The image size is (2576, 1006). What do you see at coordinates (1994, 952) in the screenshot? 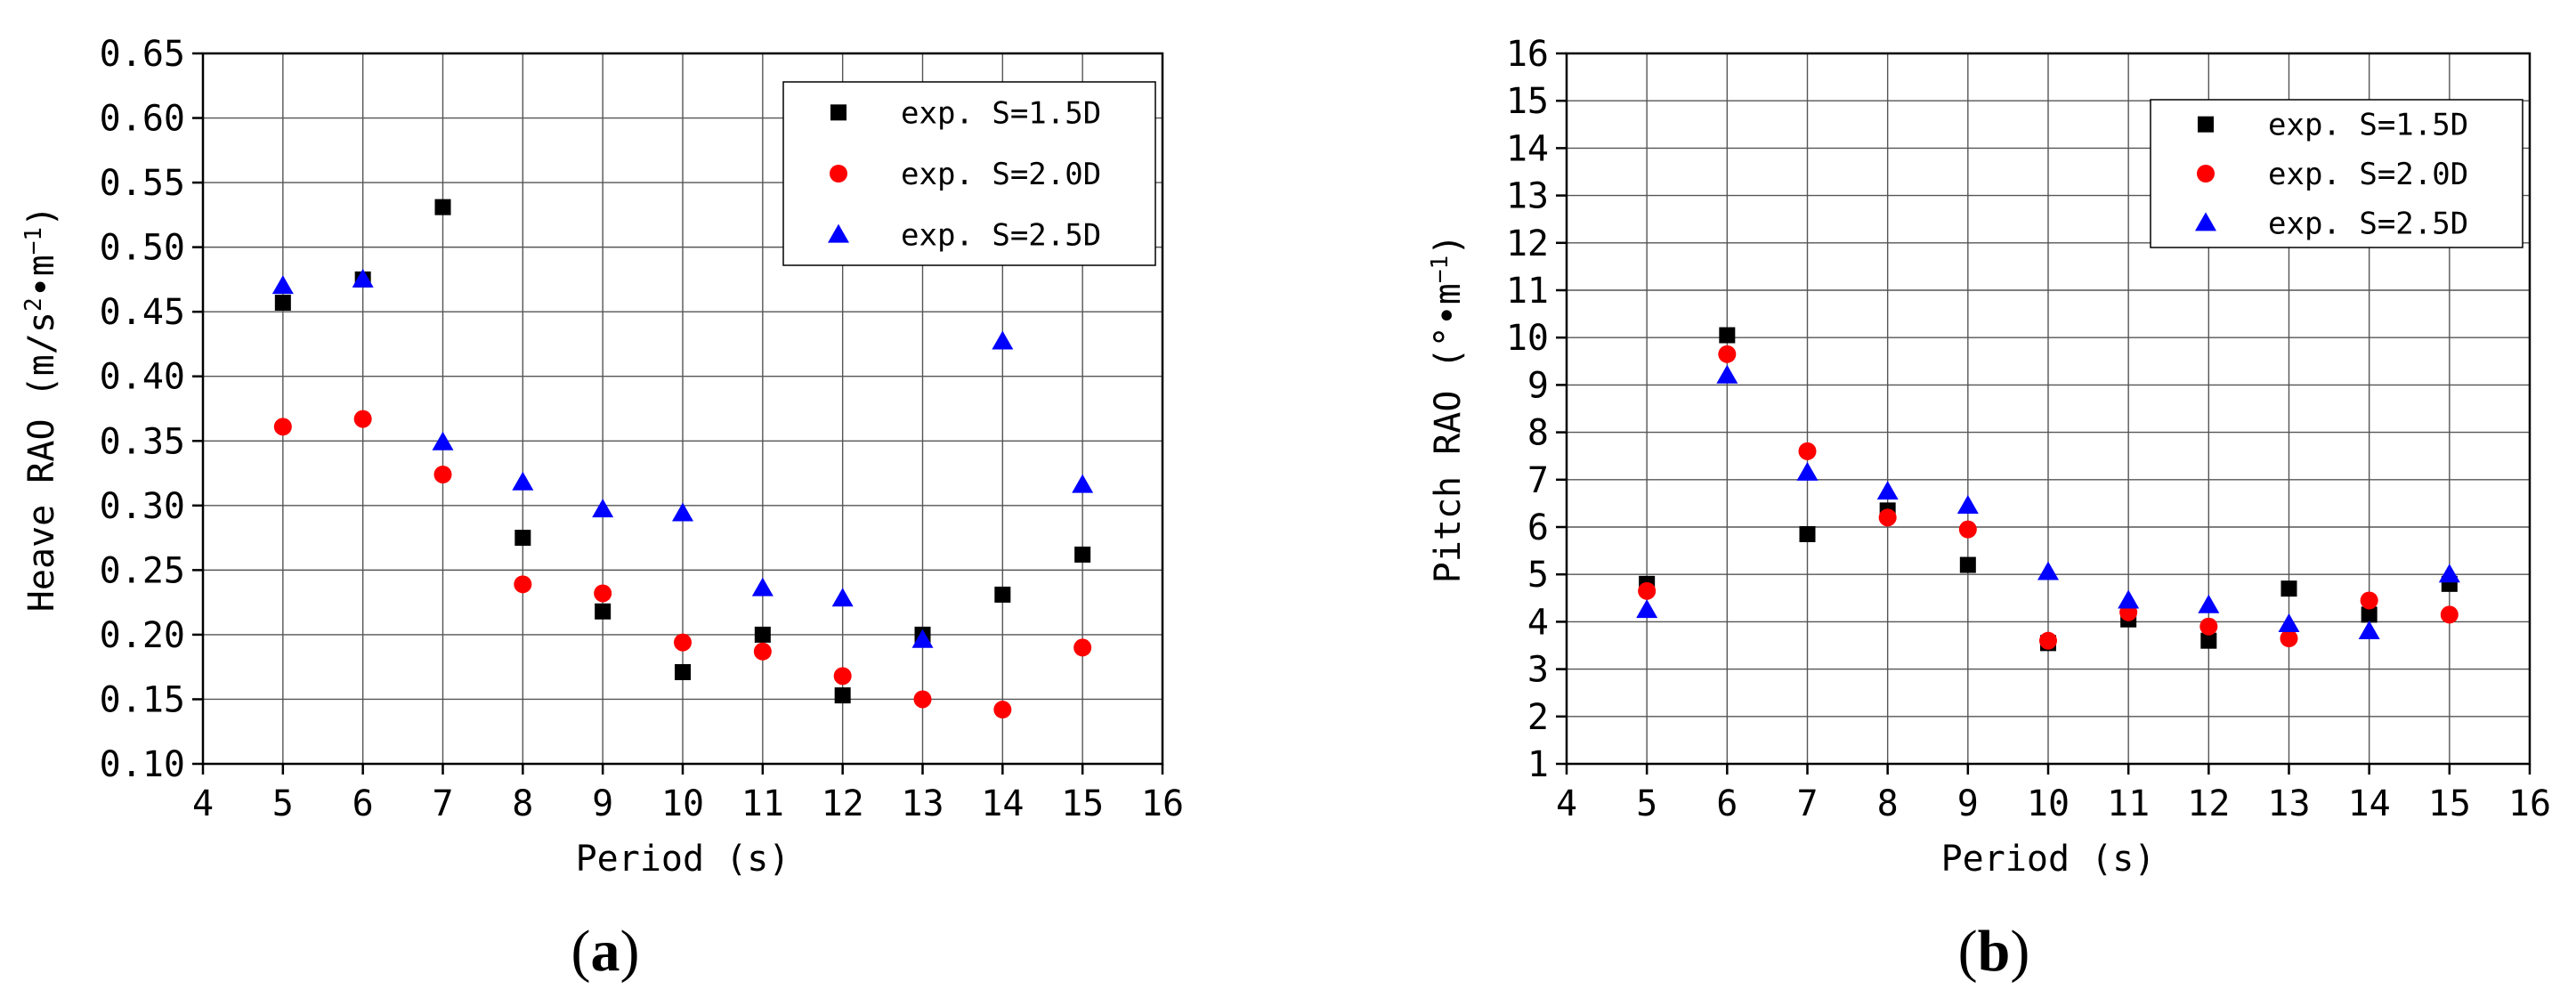
I see `panel-label: (b)` at bounding box center [1994, 952].